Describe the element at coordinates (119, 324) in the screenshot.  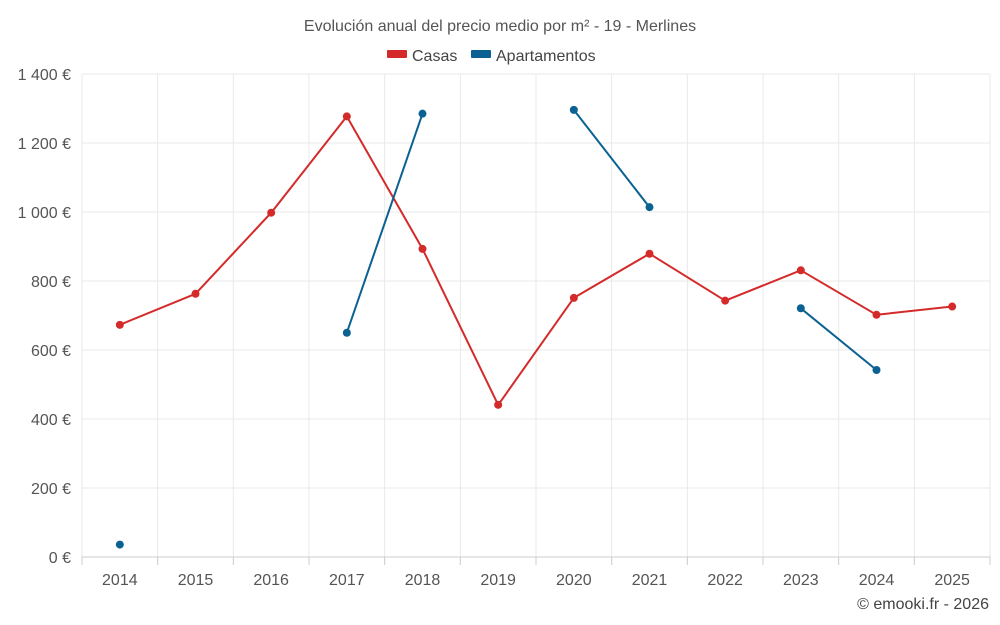
I see `data-point-casas-2014` at that location.